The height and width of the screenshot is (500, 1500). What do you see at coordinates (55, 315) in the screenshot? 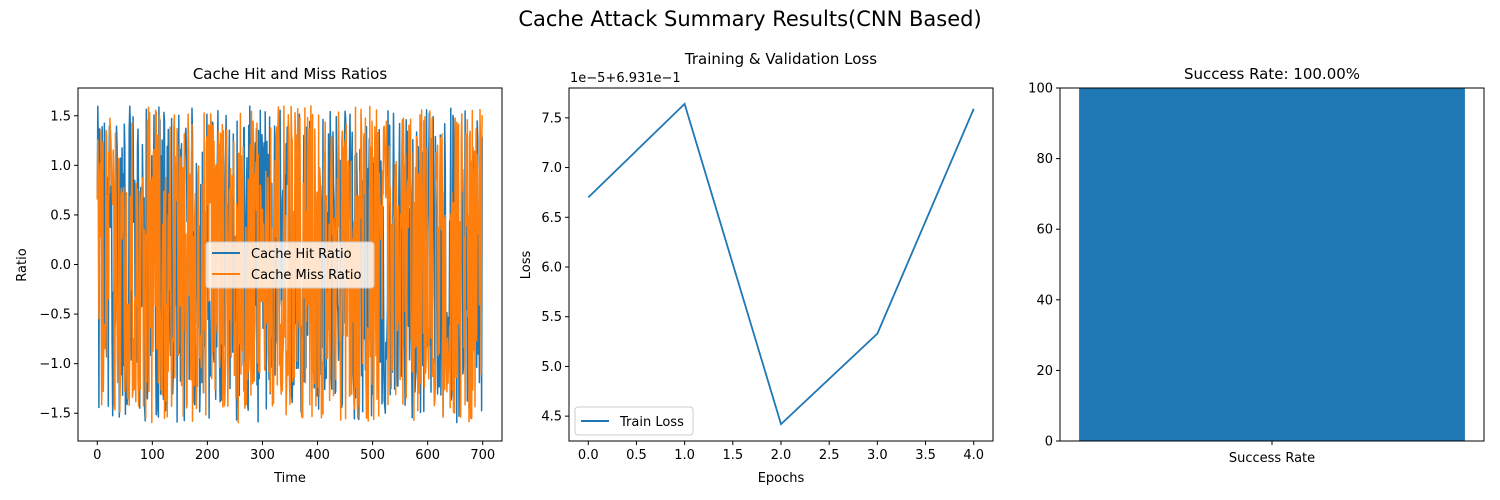
I see `hit-miss-ytick-label: −0.5` at bounding box center [55, 315].